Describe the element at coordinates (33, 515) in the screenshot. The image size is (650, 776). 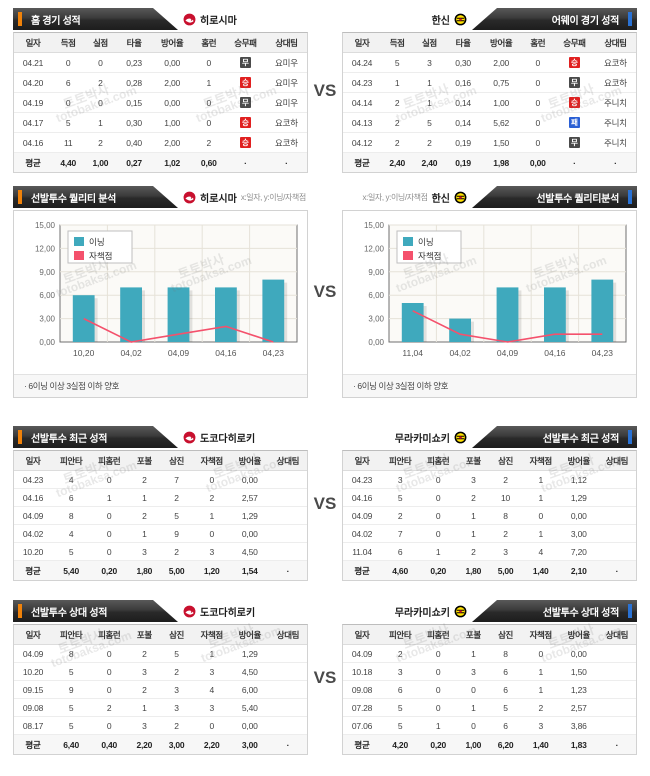
I see `cell-date: 04.09` at that location.